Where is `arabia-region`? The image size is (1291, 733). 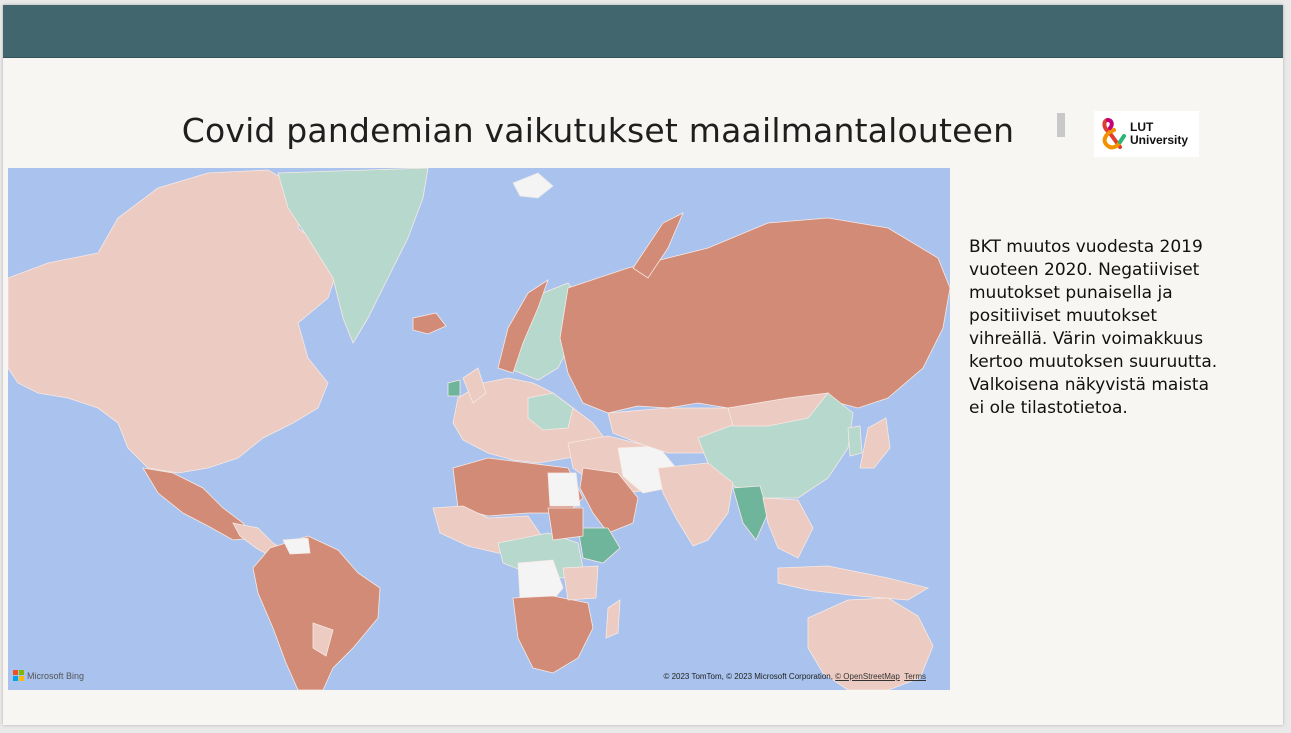
arabia-region is located at coordinates (609, 500).